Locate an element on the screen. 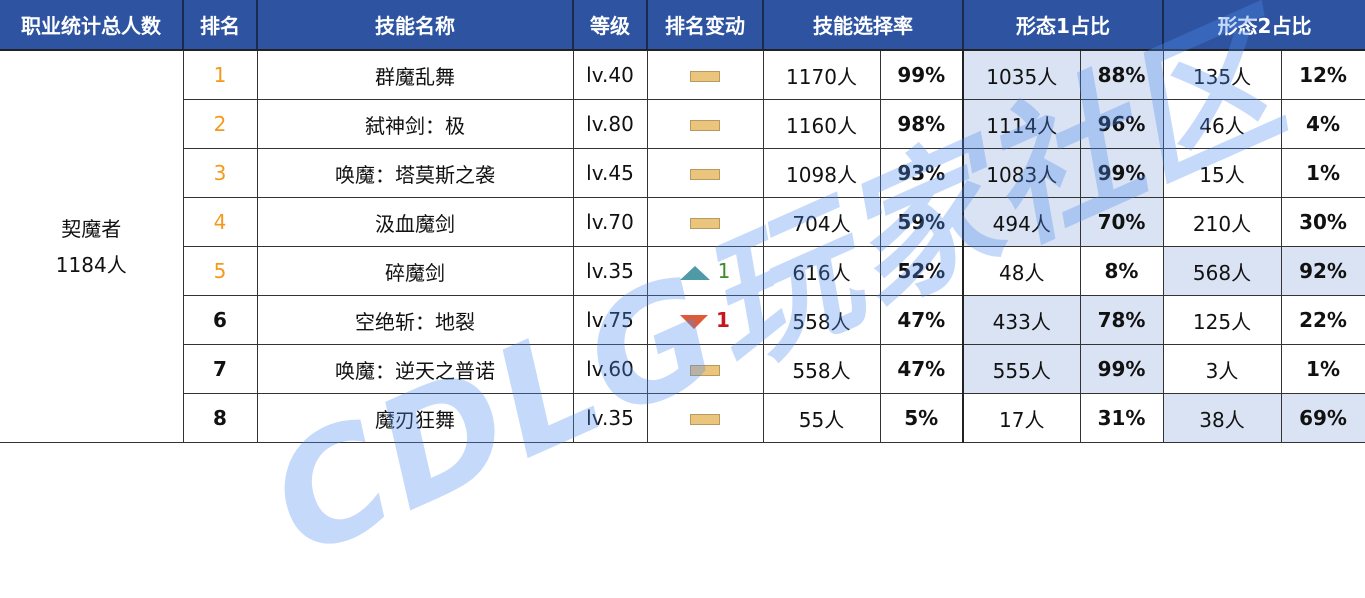 Image resolution: width=1365 pixels, height=598 pixels. select-rate: 99% is located at coordinates (921, 74).